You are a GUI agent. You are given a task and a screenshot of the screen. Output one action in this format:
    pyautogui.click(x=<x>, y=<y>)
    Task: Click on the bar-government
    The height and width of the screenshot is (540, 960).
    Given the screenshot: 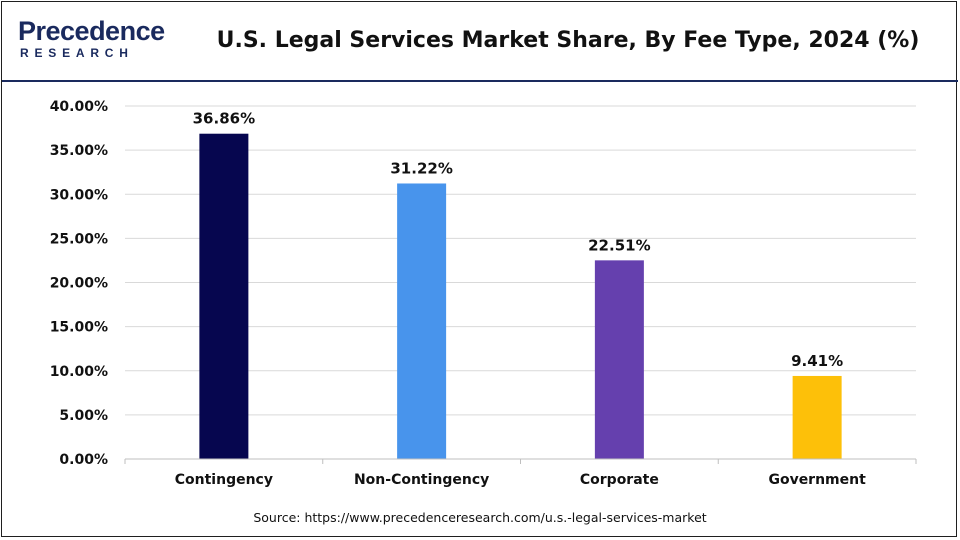 What is the action you would take?
    pyautogui.click(x=817, y=417)
    